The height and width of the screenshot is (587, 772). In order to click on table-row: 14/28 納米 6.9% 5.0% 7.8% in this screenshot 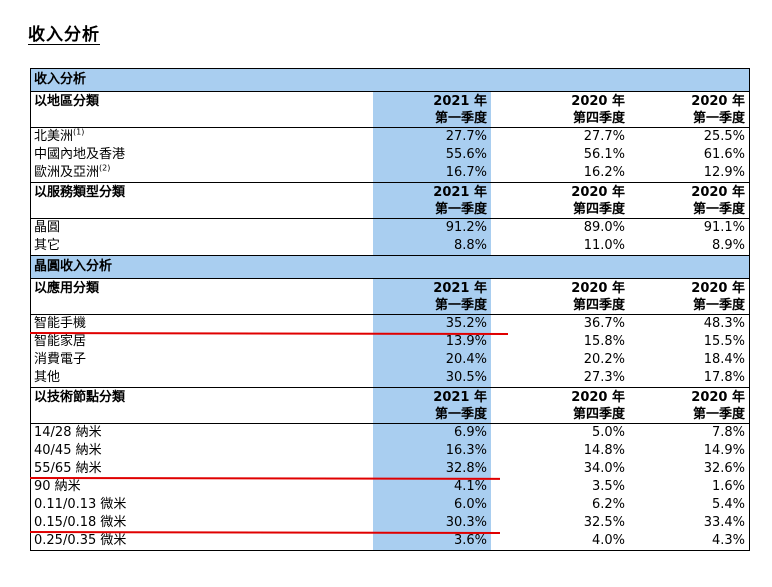, I will do `click(390, 433)`.